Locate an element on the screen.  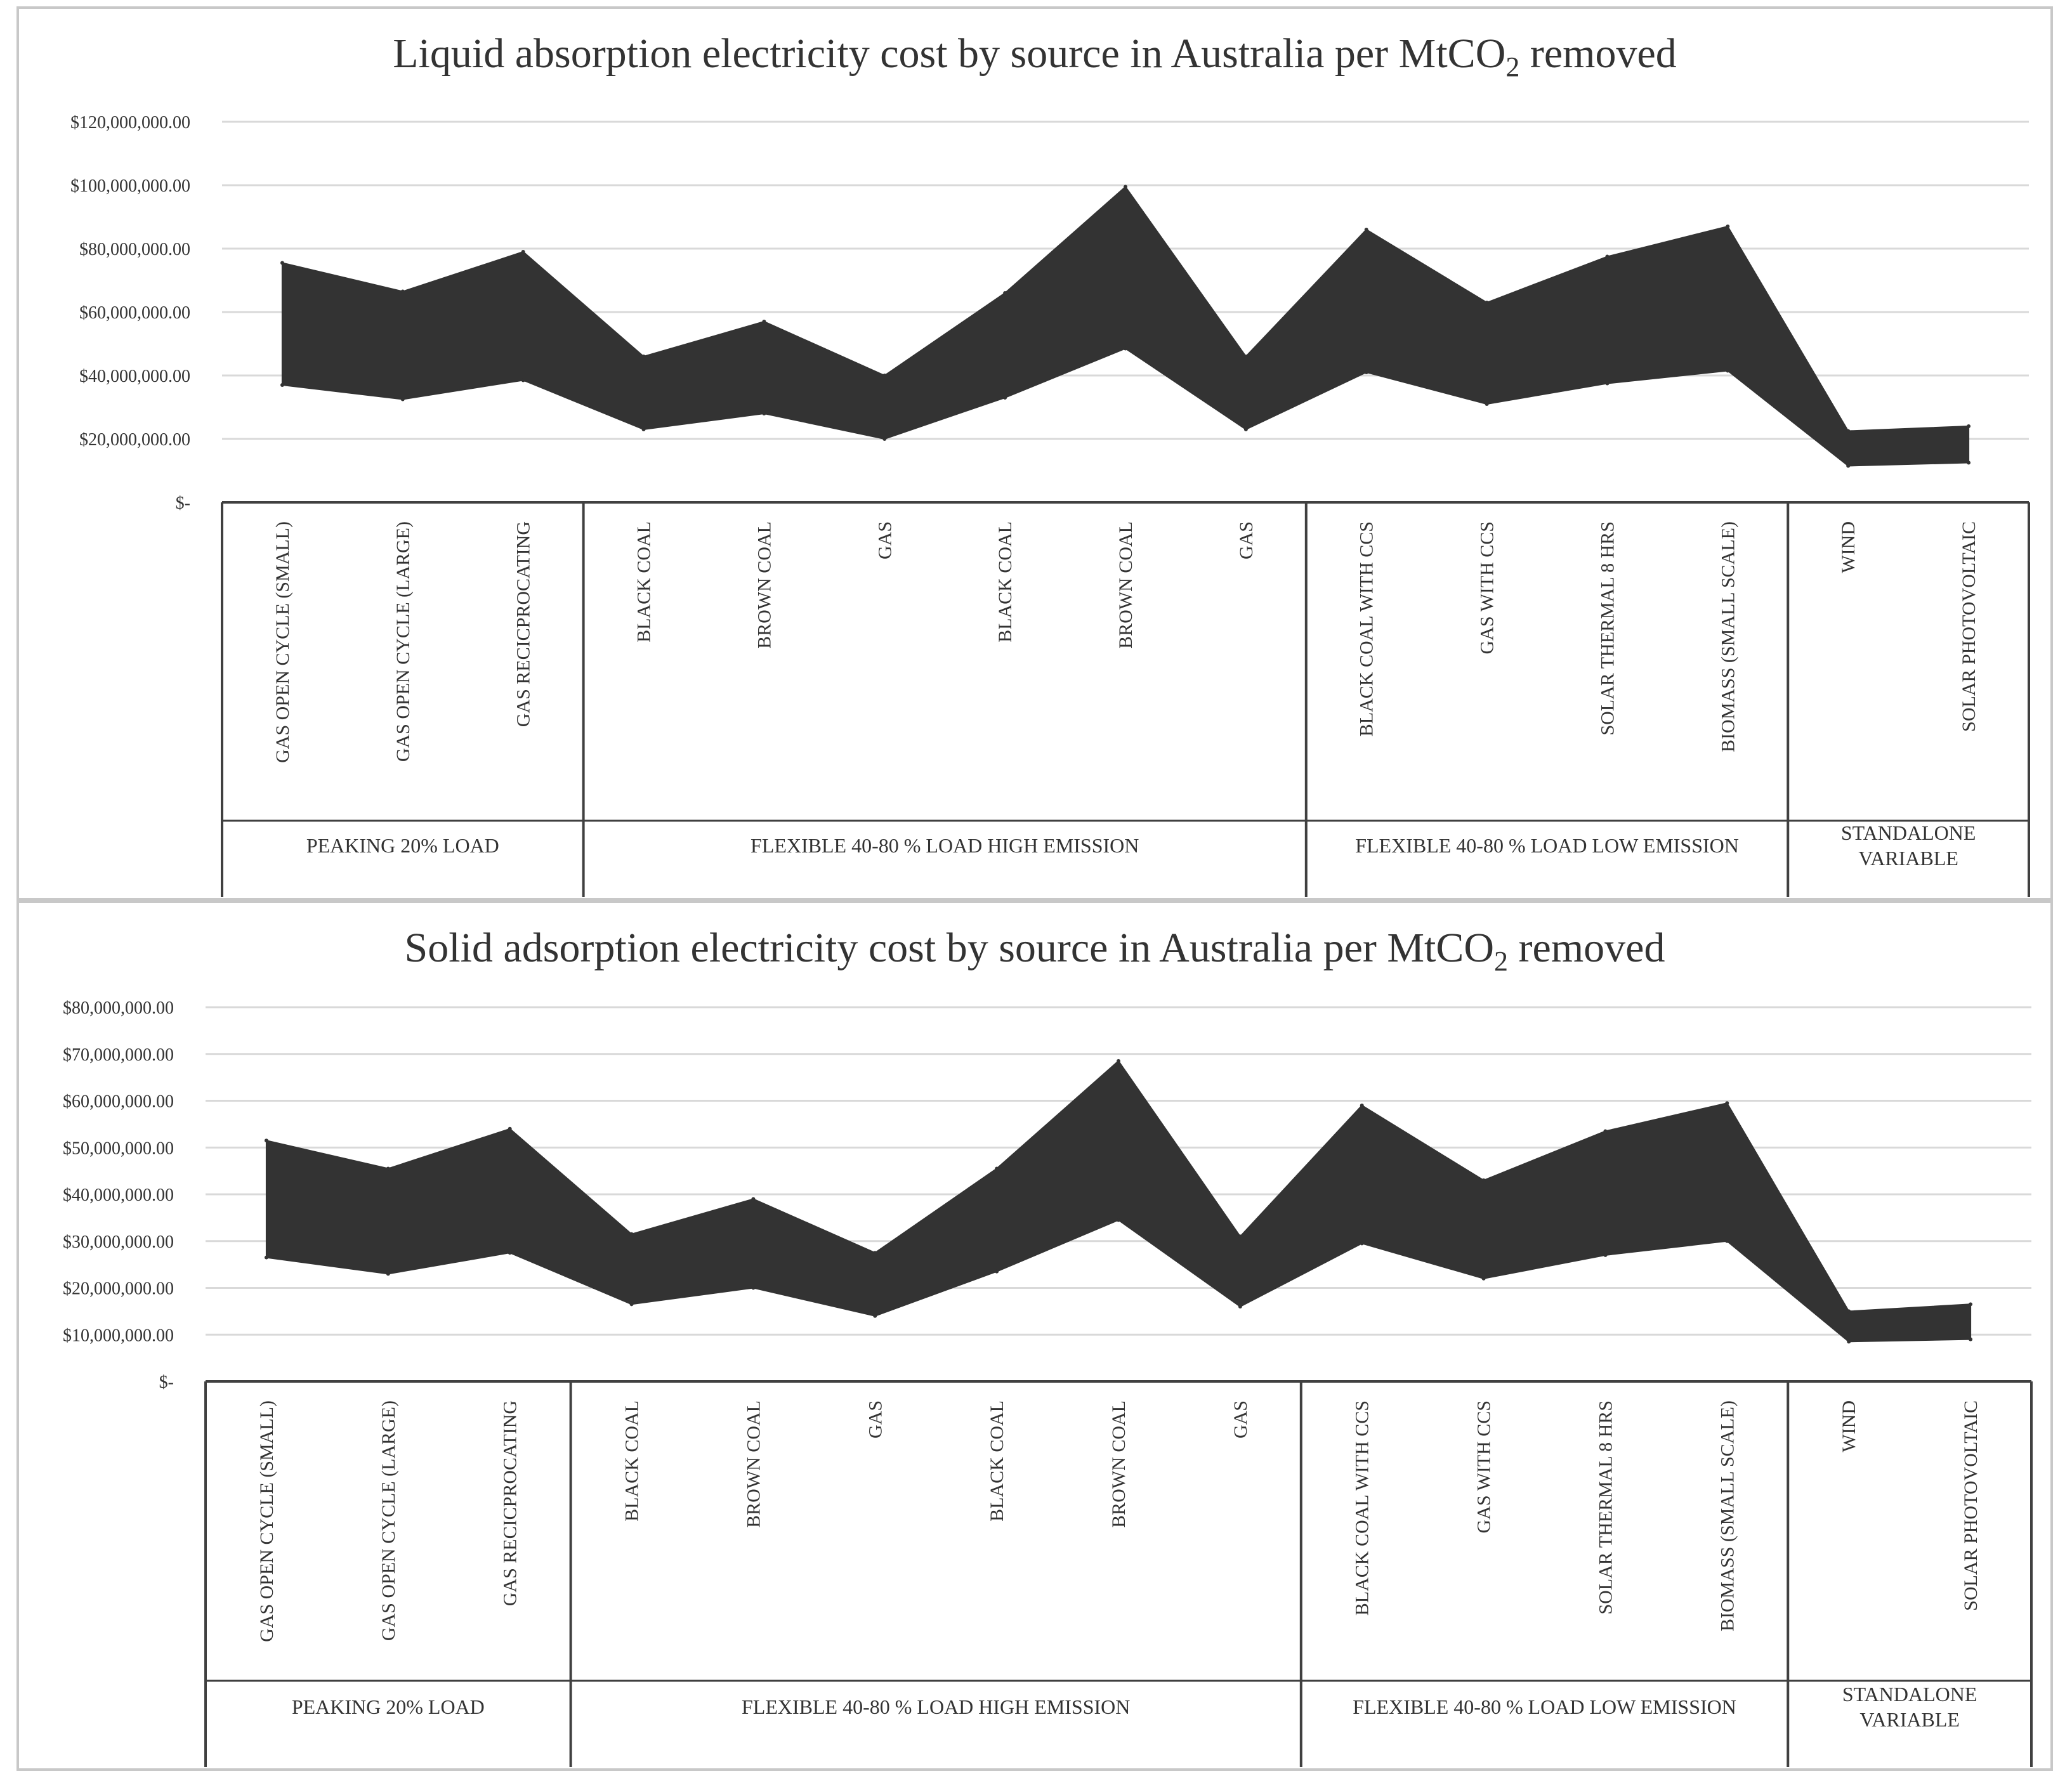
y-tick-label: $120,000,000.00 is located at coordinates (130, 123).